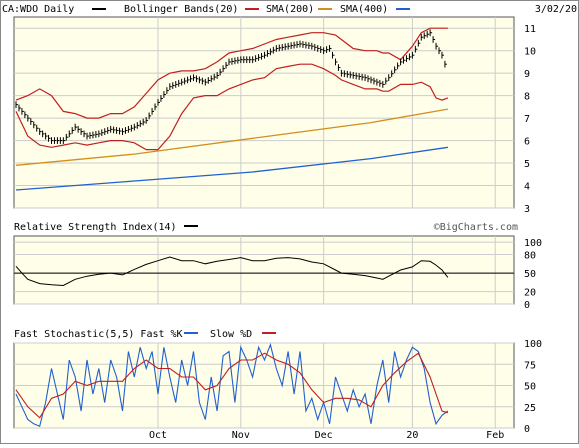 Image resolution: width=579 pixels, height=448 pixels. I want to click on rsi-tick-80: 80, so click(530, 256).